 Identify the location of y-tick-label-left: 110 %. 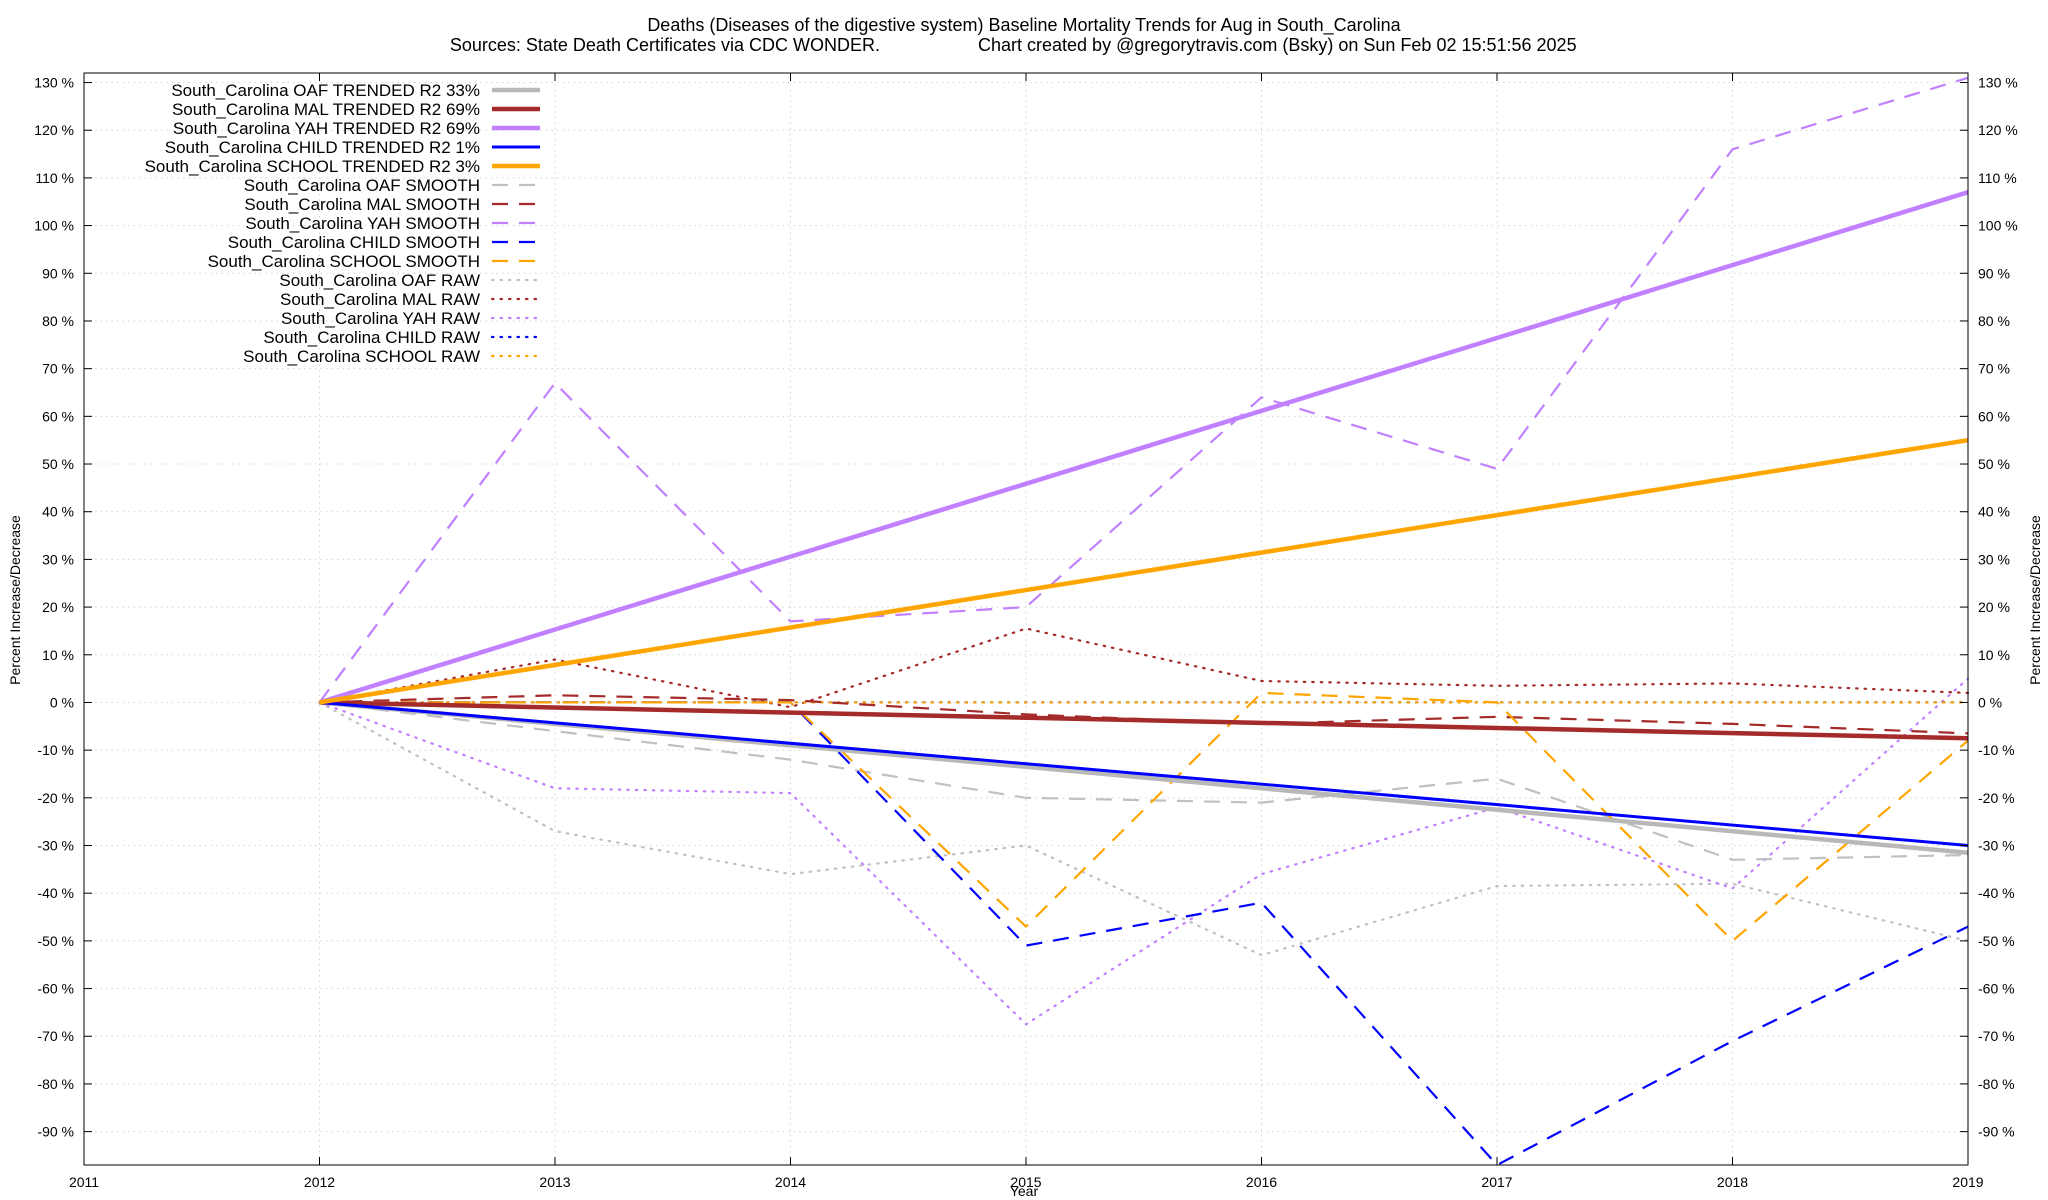
(54, 178).